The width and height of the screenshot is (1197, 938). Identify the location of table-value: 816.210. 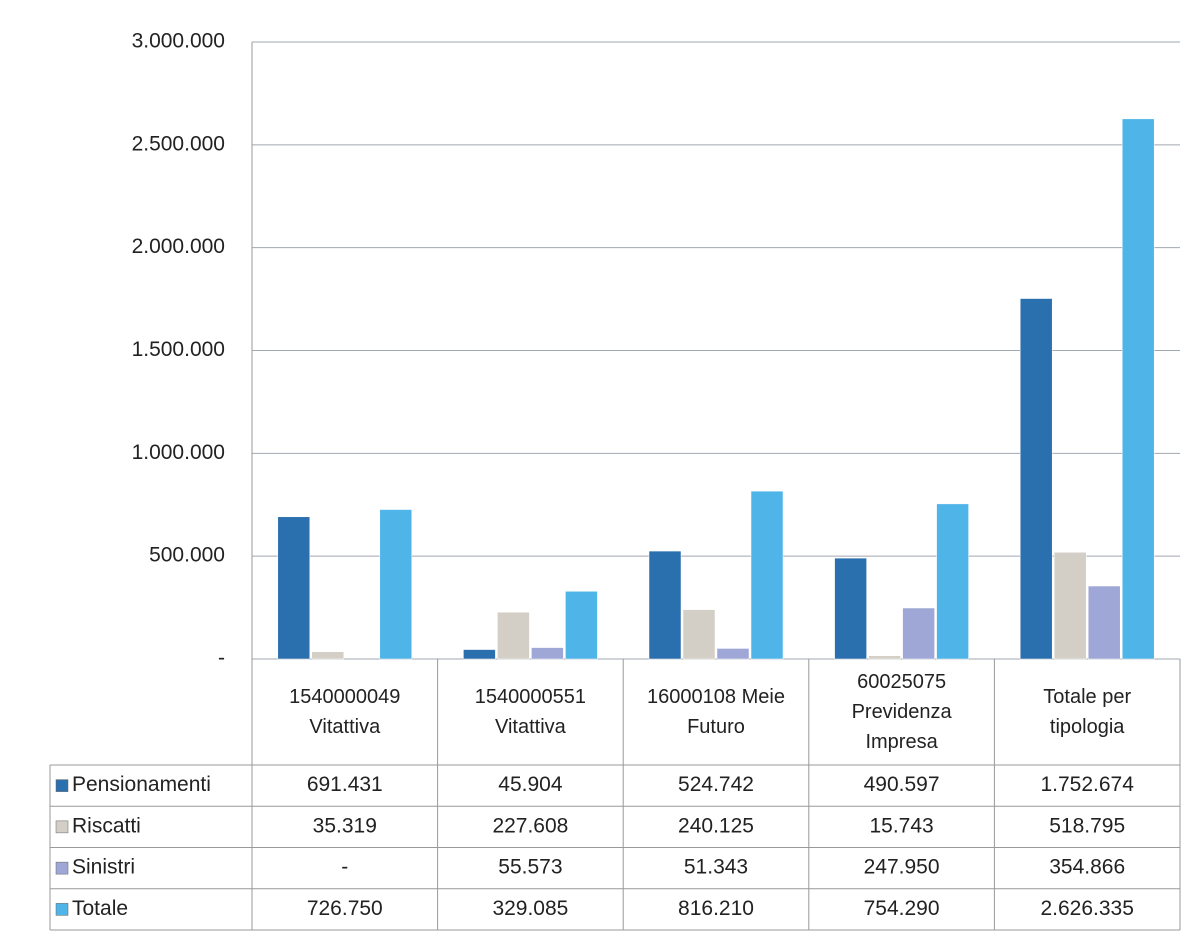
(716, 908).